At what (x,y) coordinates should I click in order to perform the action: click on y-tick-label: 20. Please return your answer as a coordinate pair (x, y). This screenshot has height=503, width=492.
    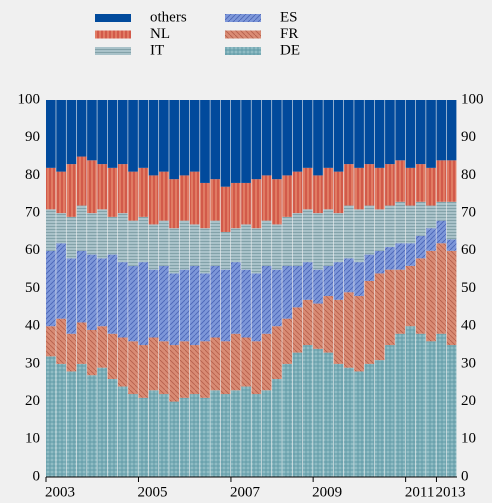
    Looking at the image, I should click on (32, 401).